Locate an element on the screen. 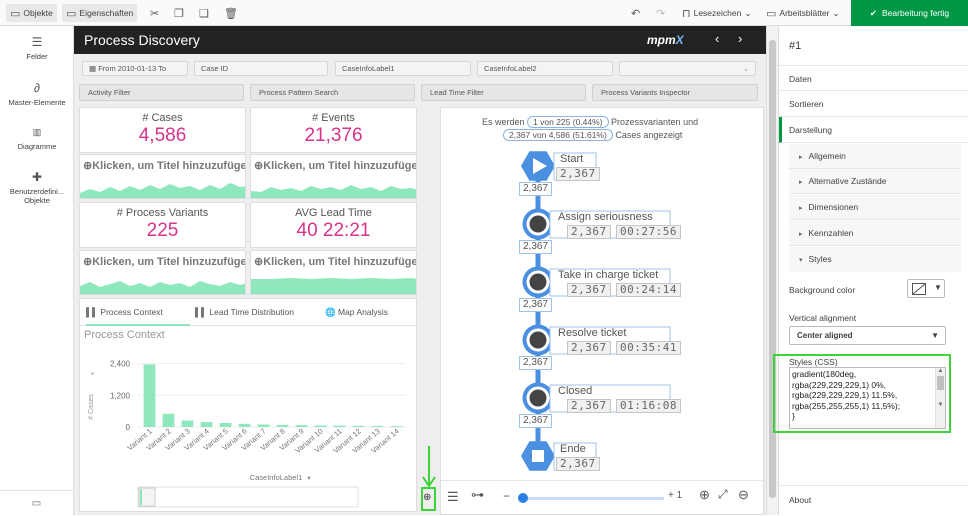  date-filter: ▦ From 2010-01-13 To is located at coordinates (135, 68).